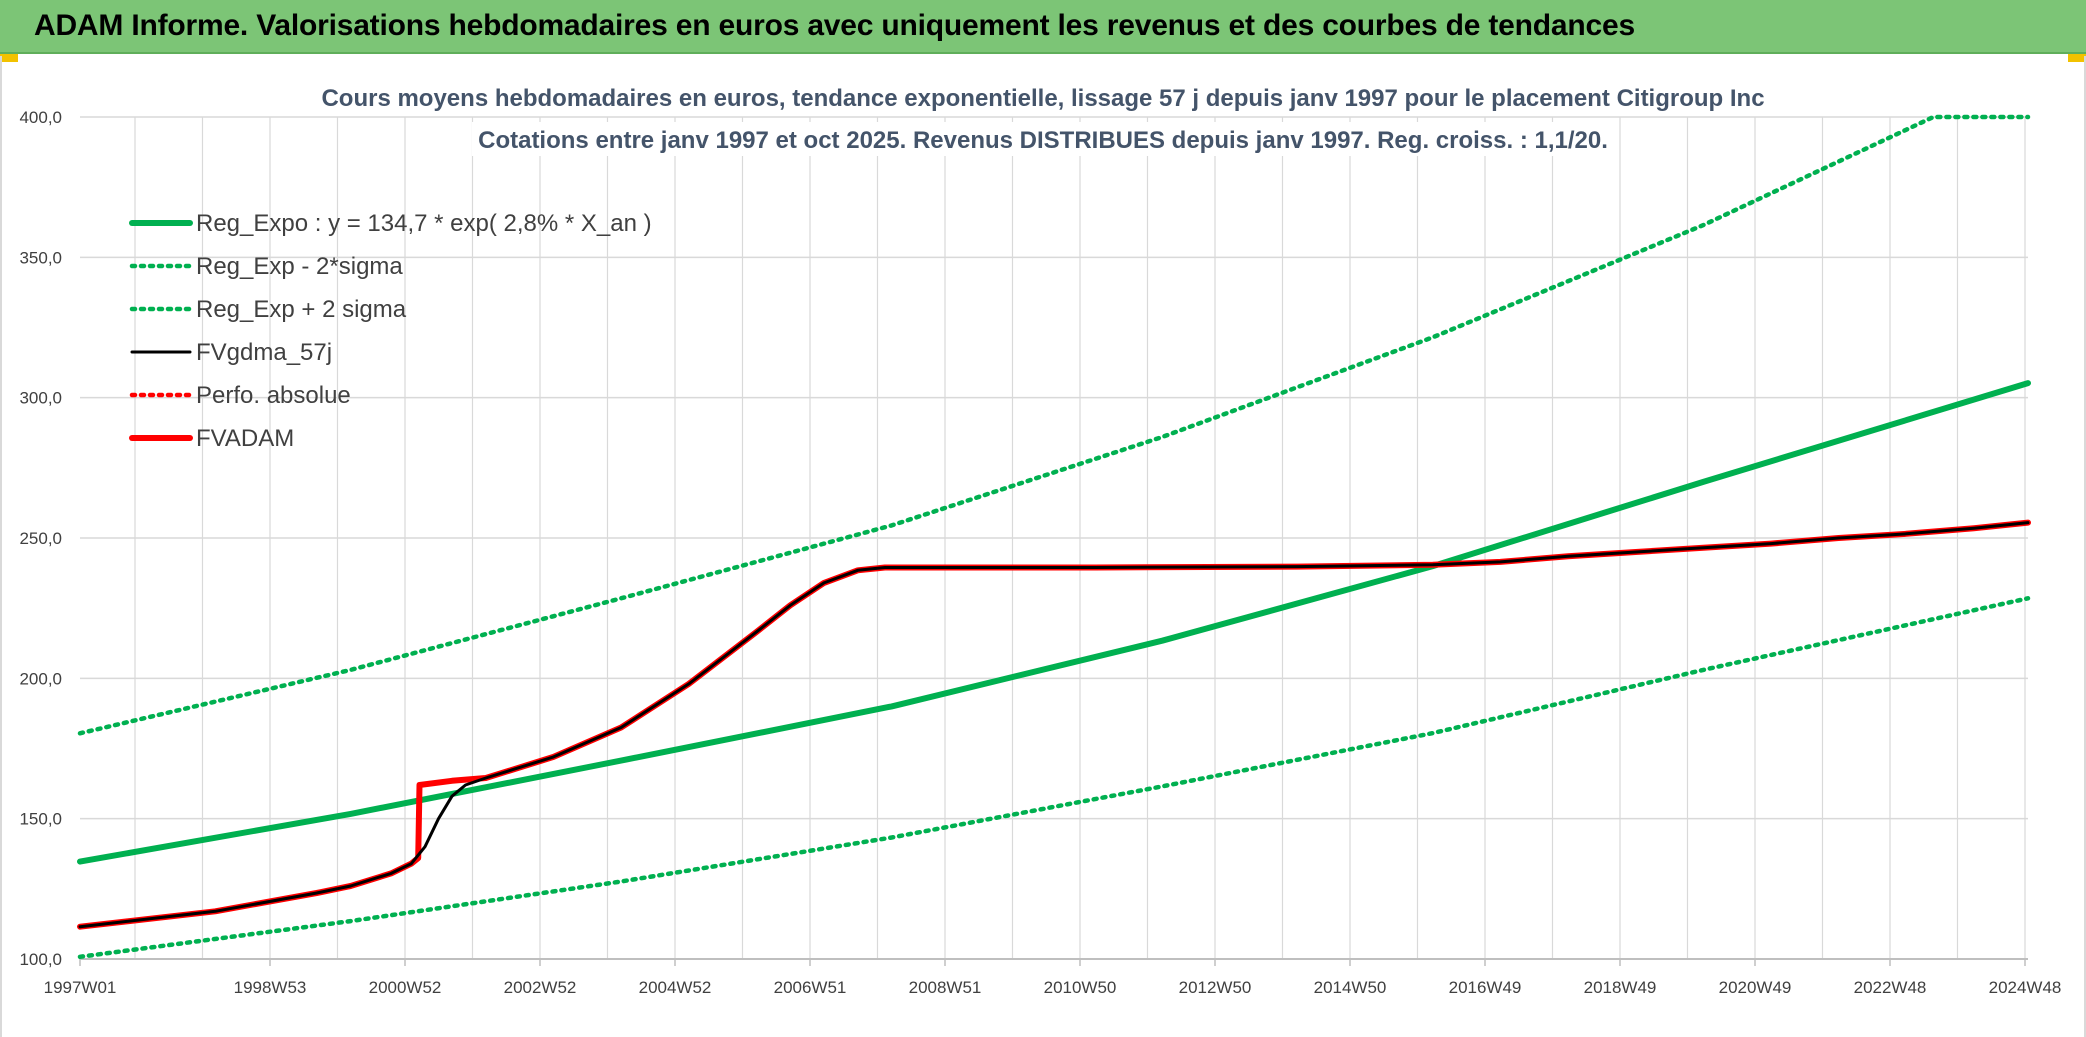 Image resolution: width=2086 pixels, height=1037 pixels. What do you see at coordinates (1755, 987) in the screenshot?
I see `x-tick-label: 2020W49` at bounding box center [1755, 987].